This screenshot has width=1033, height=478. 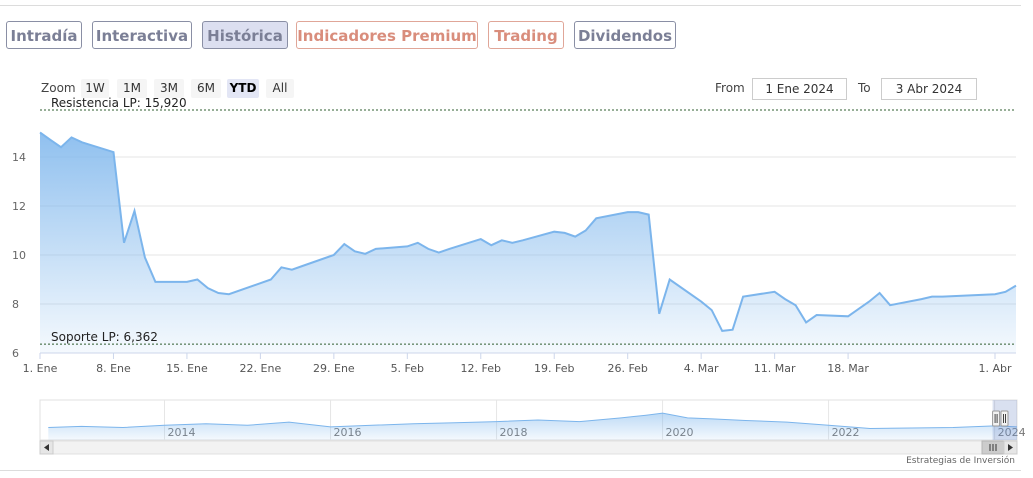 I want to click on y-tick-label: 10, so click(x=19, y=255).